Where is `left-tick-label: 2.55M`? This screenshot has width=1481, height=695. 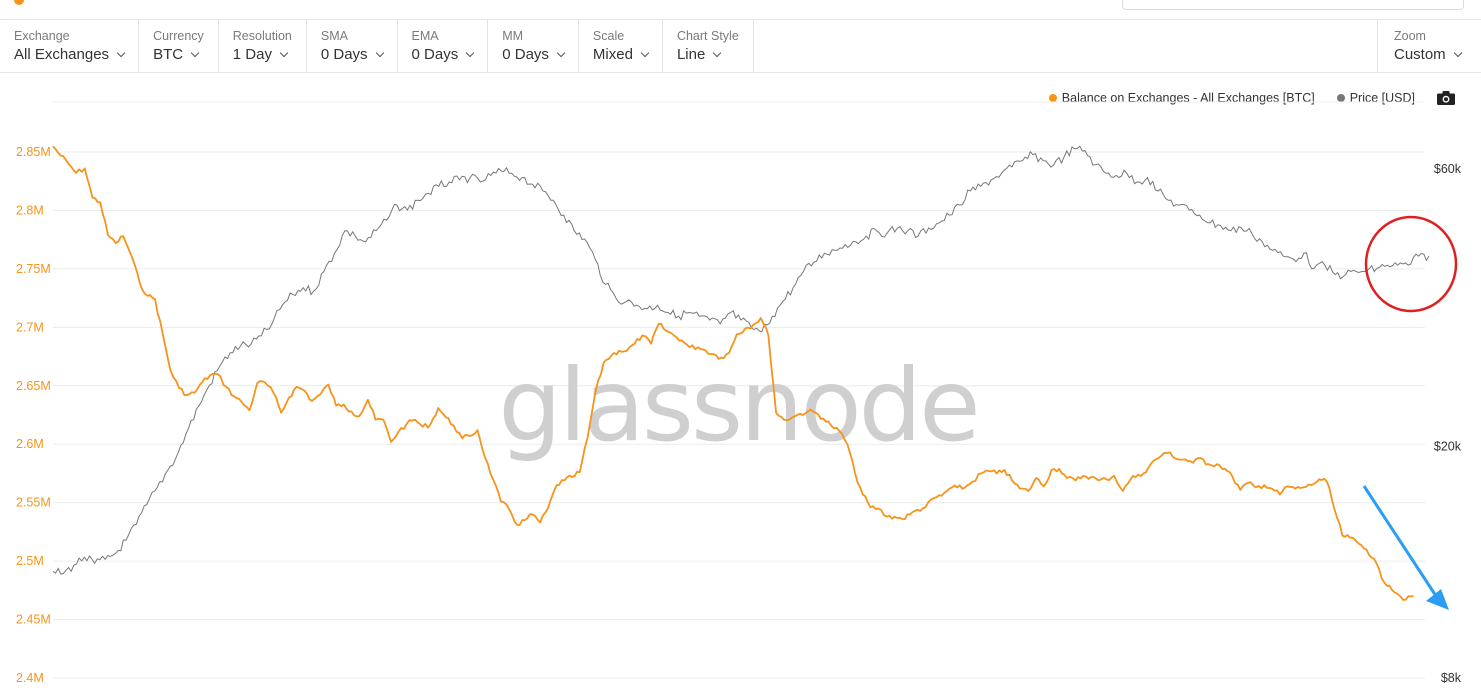 left-tick-label: 2.55M is located at coordinates (33, 503).